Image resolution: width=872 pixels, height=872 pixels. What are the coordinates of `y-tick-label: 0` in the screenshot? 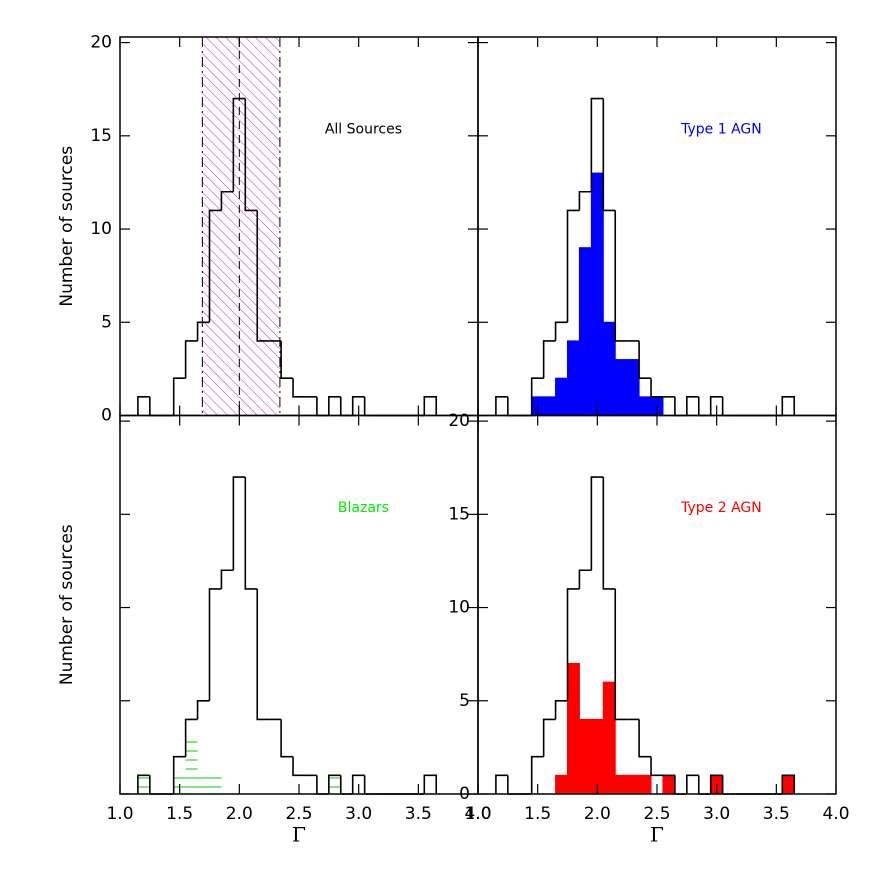 It's located at (464, 794).